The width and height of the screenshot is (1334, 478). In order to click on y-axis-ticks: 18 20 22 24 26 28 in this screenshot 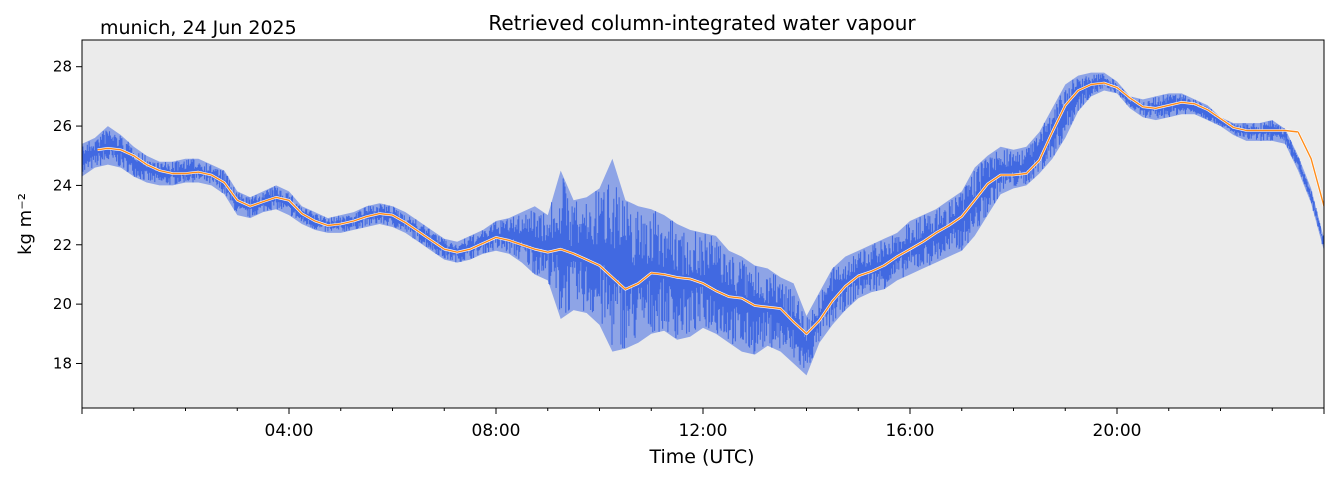, I will do `click(67, 215)`.